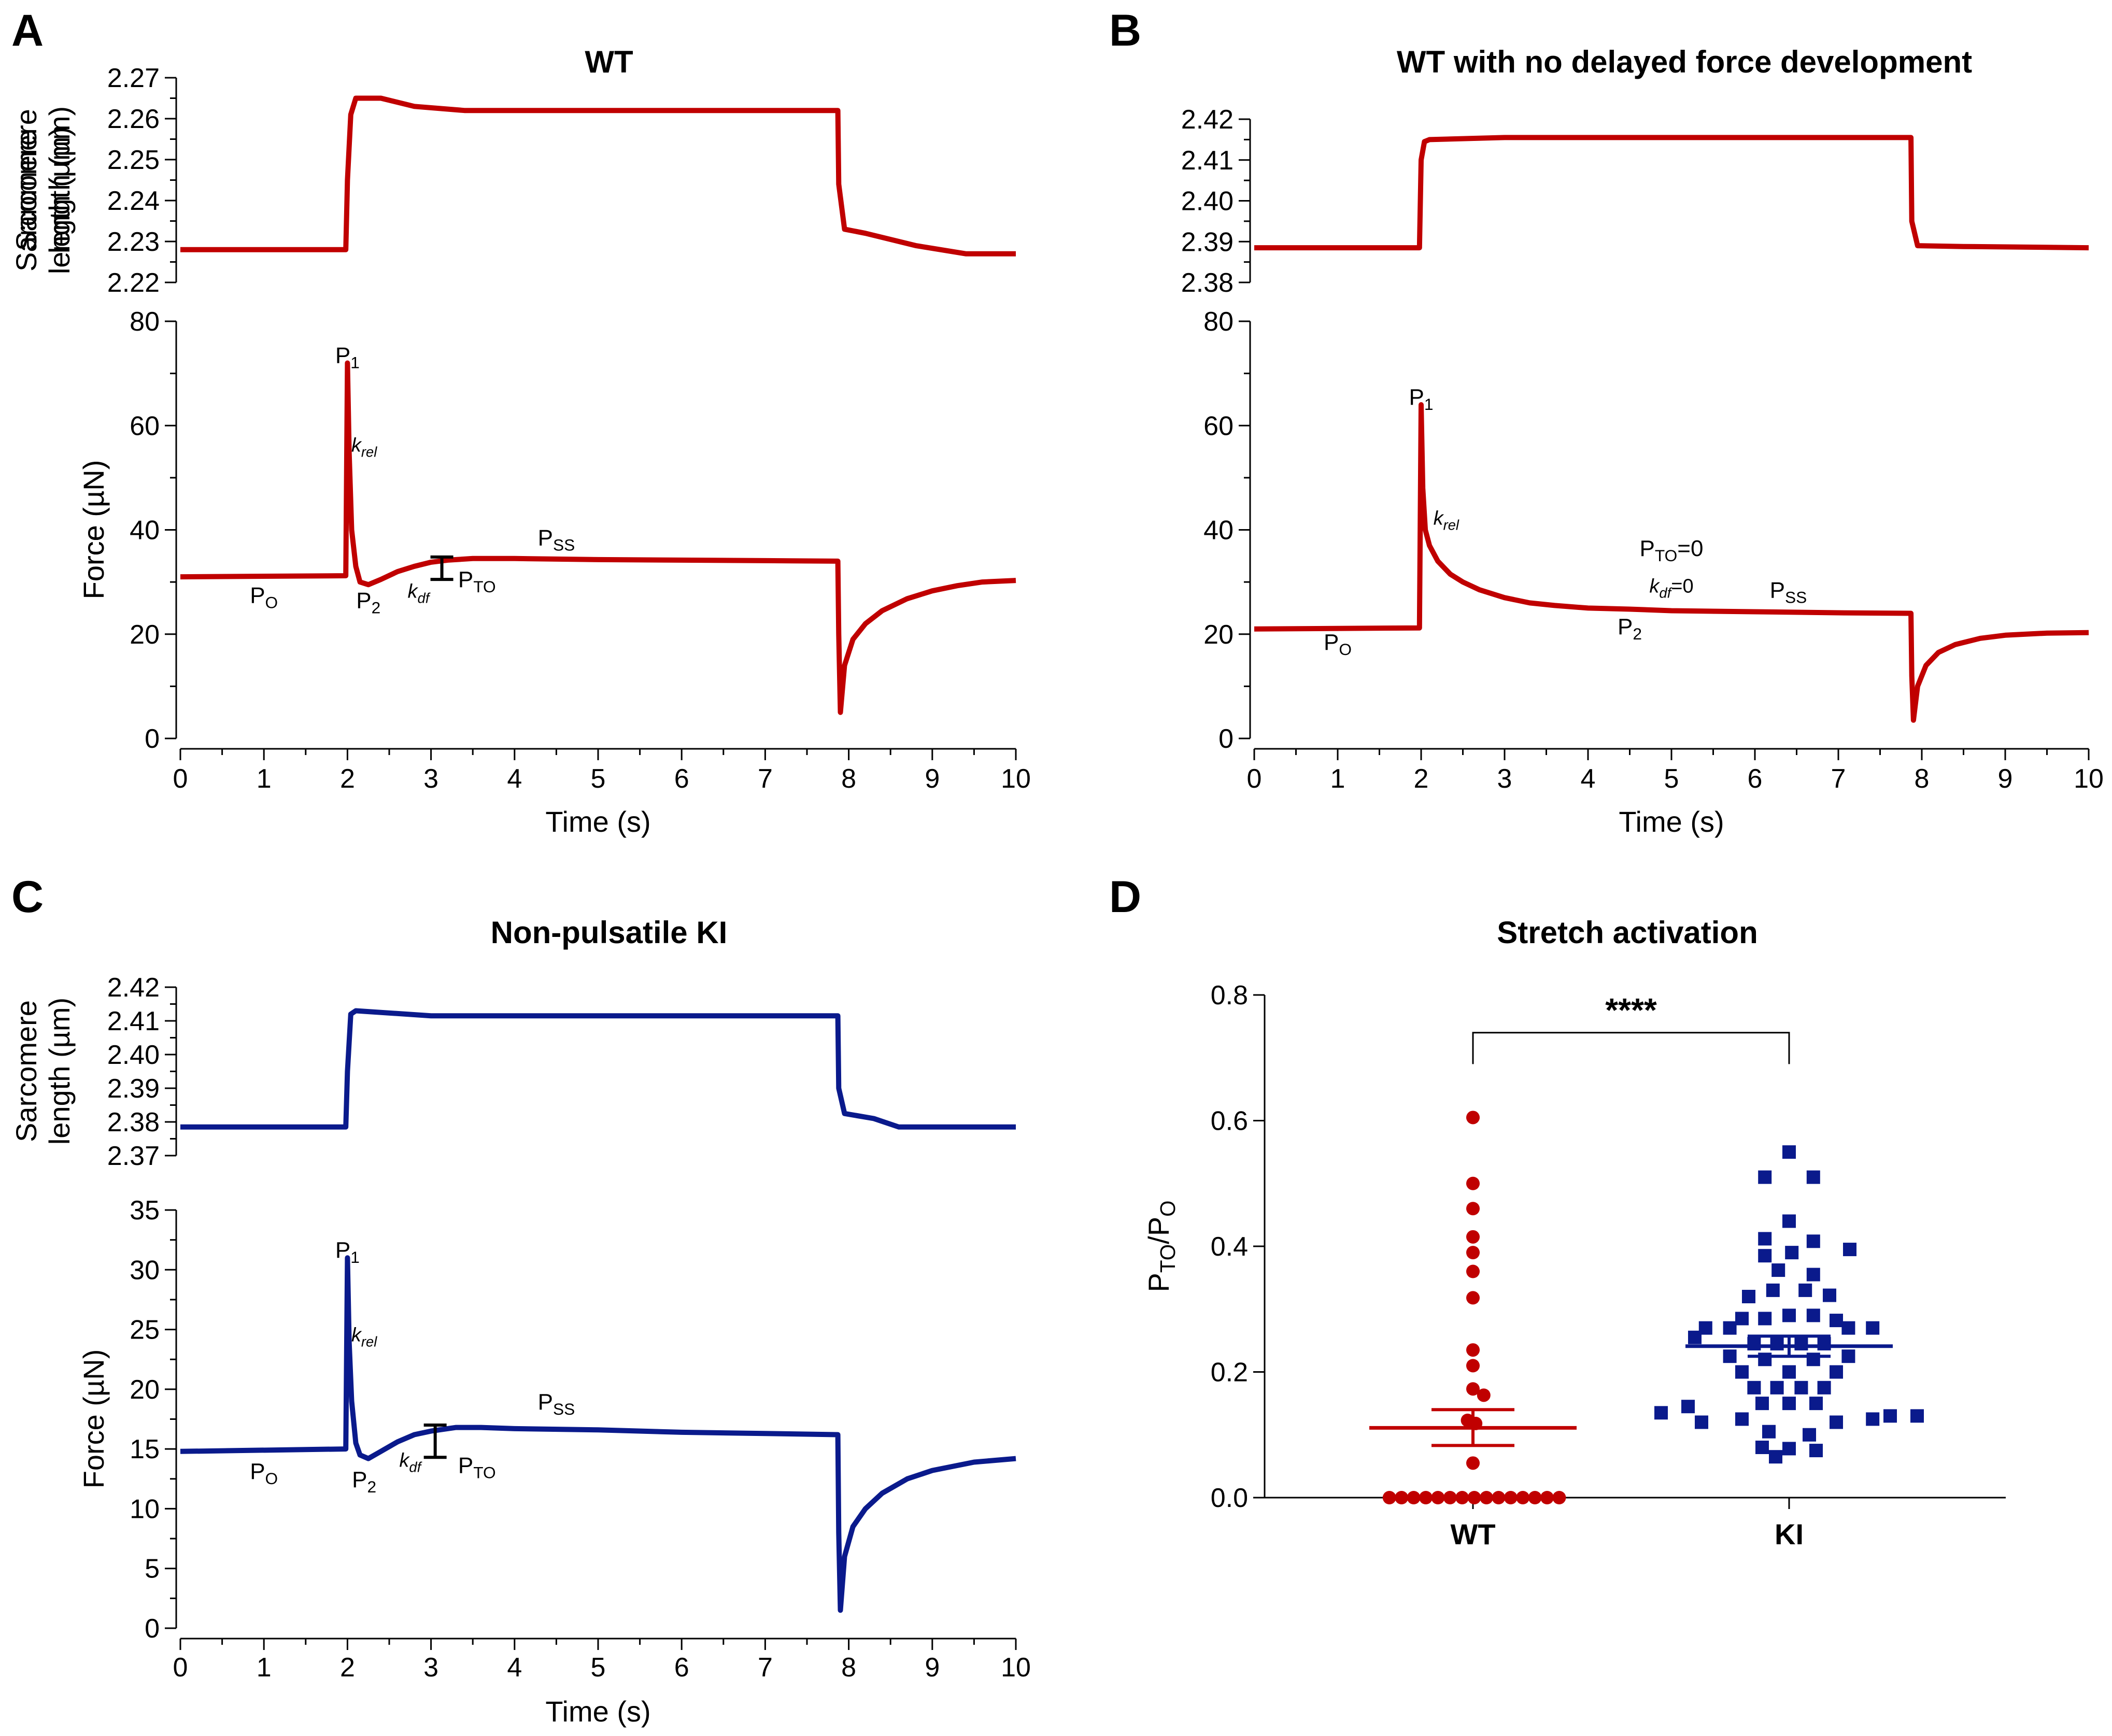  Describe the element at coordinates (133, 160) in the screenshot. I see `length-y-tick-label: 2.25` at that location.